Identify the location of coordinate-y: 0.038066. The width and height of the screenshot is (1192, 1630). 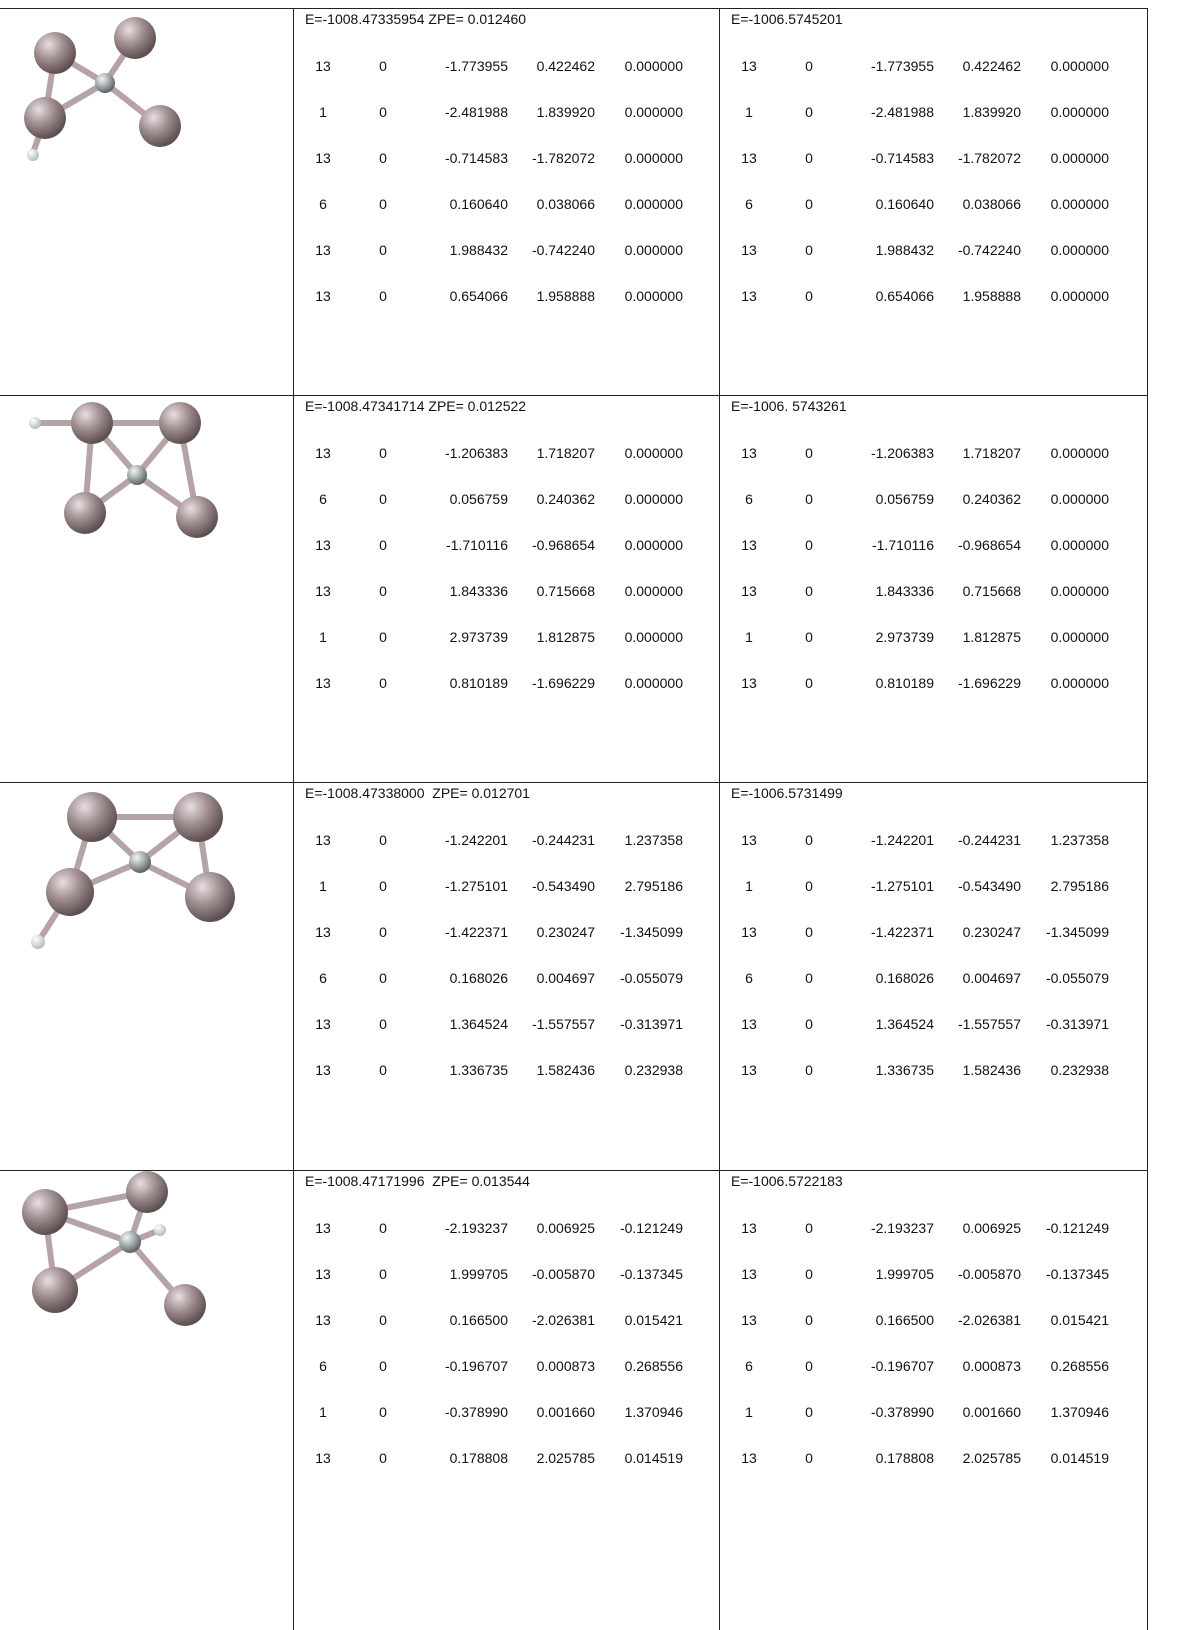
(565, 204).